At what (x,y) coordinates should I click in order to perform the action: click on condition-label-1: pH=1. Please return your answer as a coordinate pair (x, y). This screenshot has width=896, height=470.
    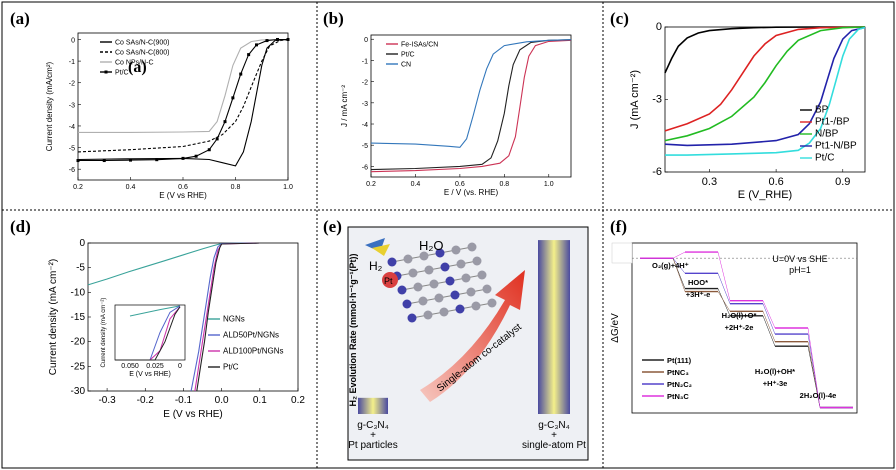
    Looking at the image, I should click on (800, 270).